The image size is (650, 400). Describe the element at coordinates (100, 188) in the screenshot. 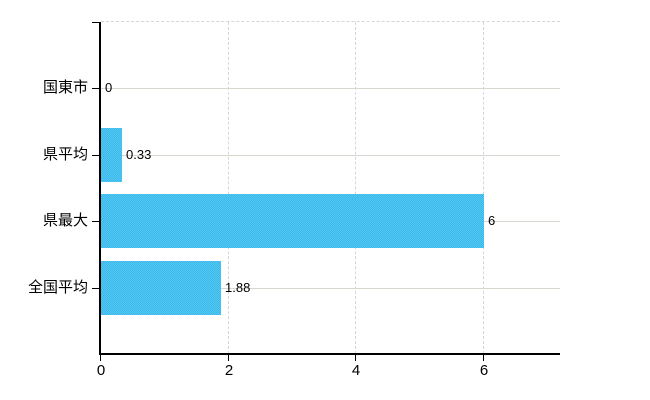

I see `y-axis-line` at that location.